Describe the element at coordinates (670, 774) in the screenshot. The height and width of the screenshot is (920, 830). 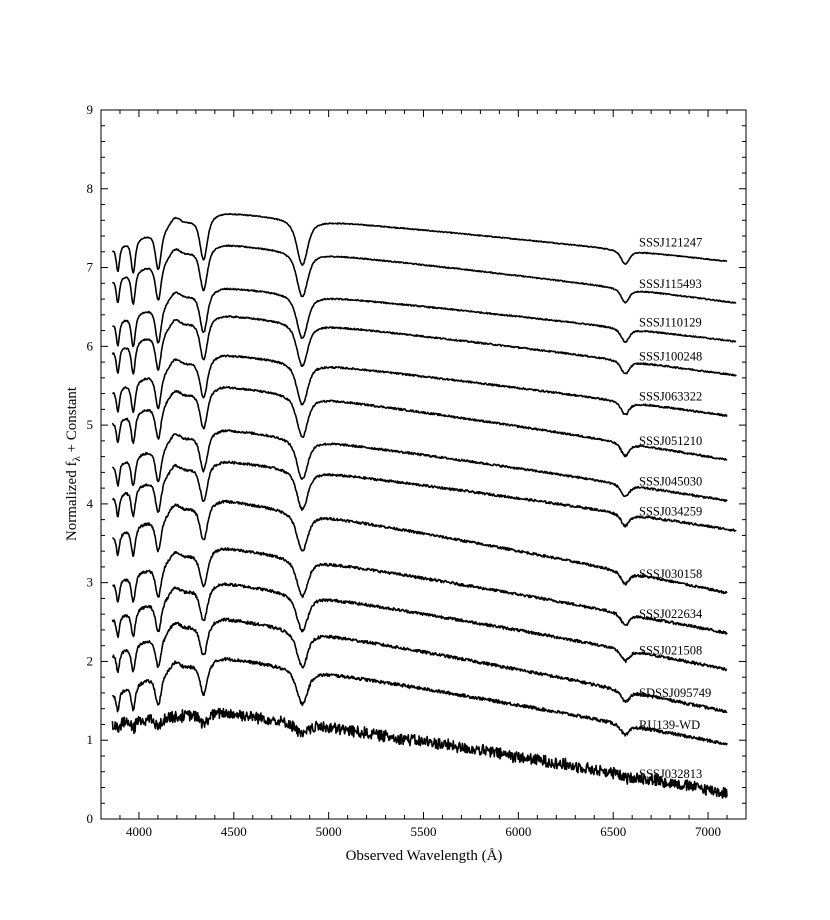
I see `series-label: SSSJ032813` at that location.